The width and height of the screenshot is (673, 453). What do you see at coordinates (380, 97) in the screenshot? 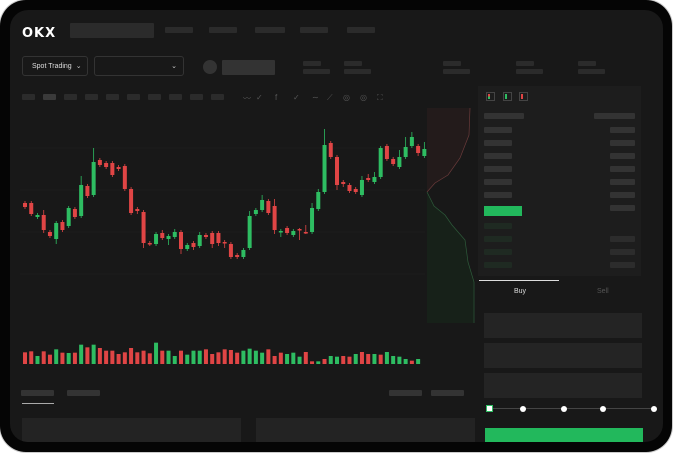
I see `fullscreen-icon: ⛶` at bounding box center [380, 97].